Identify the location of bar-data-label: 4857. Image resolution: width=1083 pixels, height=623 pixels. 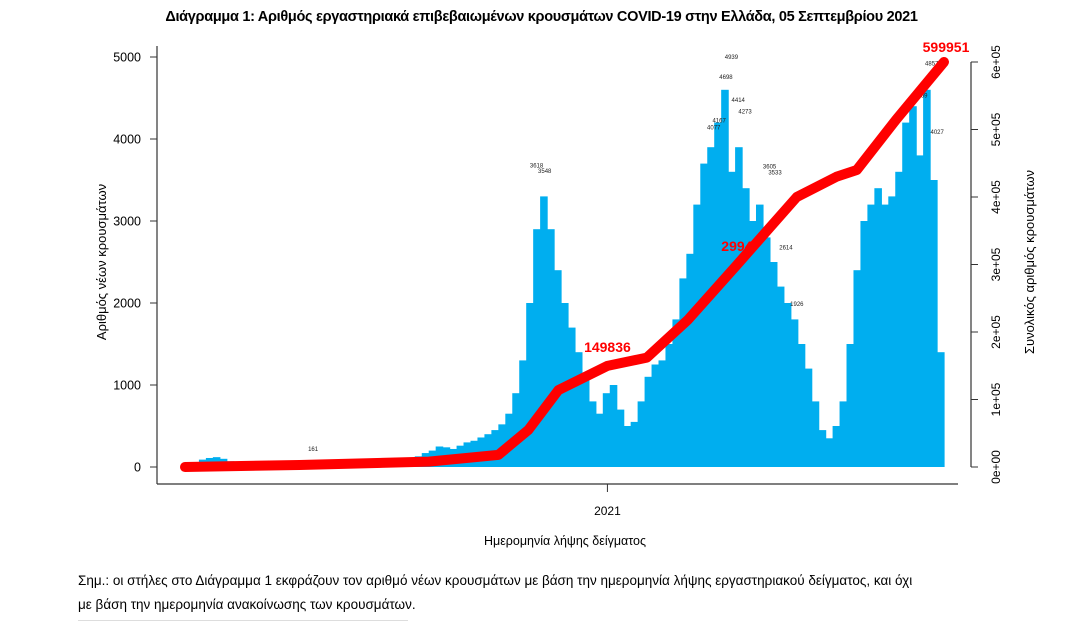
(932, 65).